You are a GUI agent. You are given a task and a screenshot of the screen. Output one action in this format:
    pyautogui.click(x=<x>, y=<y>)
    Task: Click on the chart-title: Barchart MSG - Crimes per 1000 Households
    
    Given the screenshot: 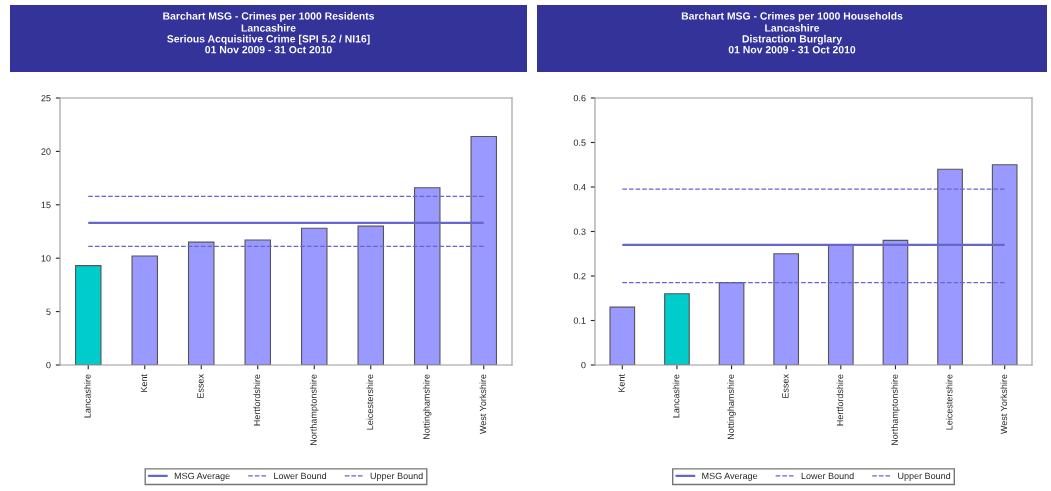 What is the action you would take?
    pyautogui.click(x=792, y=17)
    